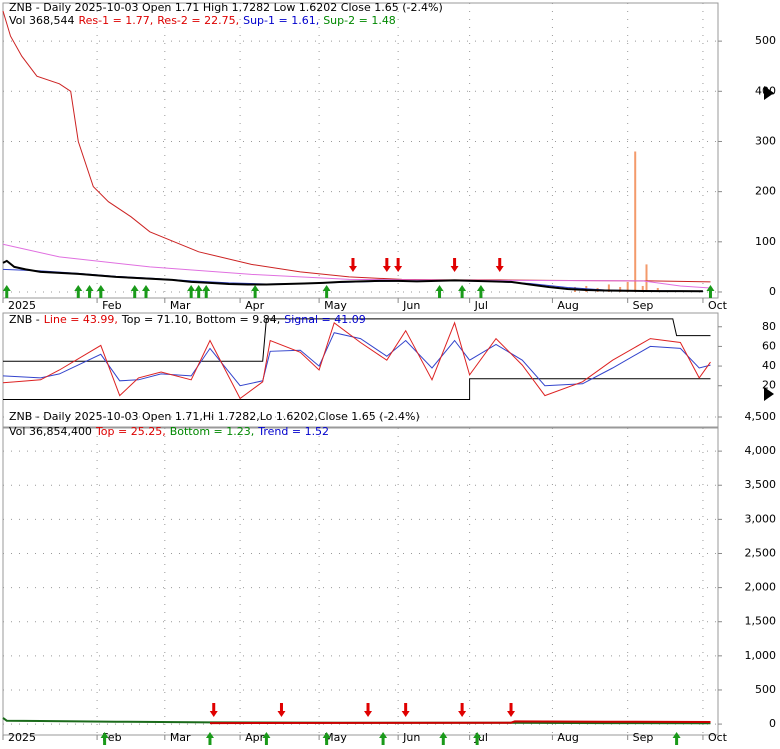  Describe the element at coordinates (761, 655) in the screenshot. I see `y-tick-label: 1,000` at that location.